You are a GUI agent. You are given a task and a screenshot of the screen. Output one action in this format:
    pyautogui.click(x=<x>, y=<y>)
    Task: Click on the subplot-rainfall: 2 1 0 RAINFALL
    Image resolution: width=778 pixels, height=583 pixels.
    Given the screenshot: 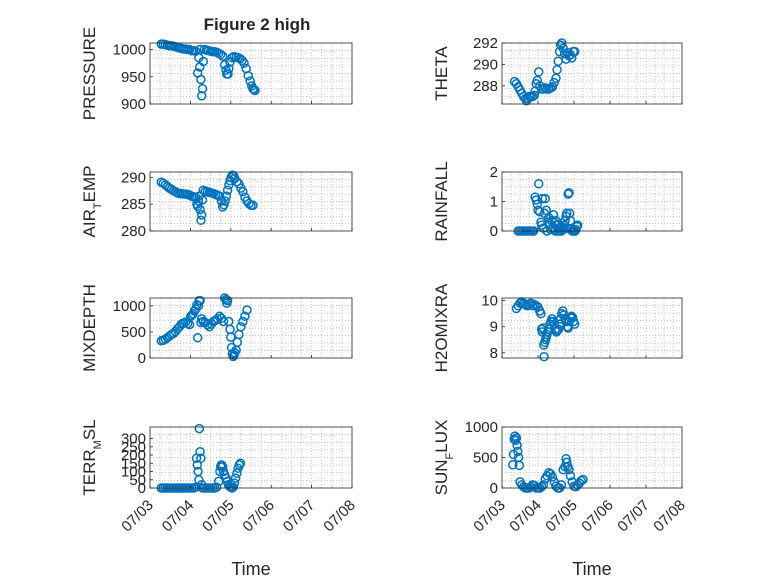 What is the action you would take?
    pyautogui.click(x=557, y=201)
    